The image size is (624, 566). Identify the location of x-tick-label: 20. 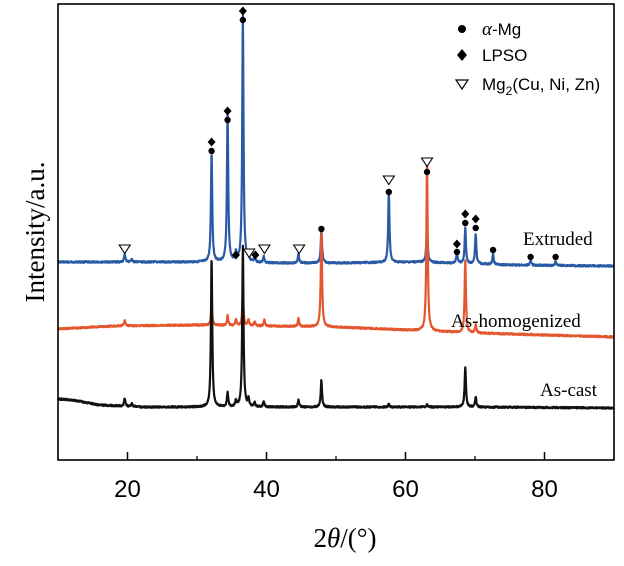
(127, 489).